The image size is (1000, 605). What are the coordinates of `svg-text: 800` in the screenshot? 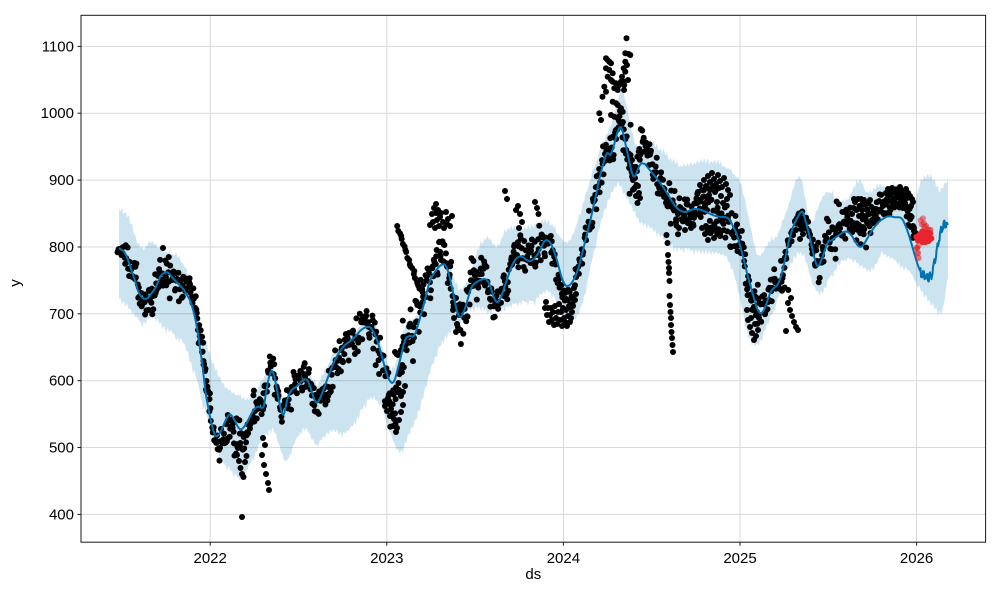 It's located at (61, 247).